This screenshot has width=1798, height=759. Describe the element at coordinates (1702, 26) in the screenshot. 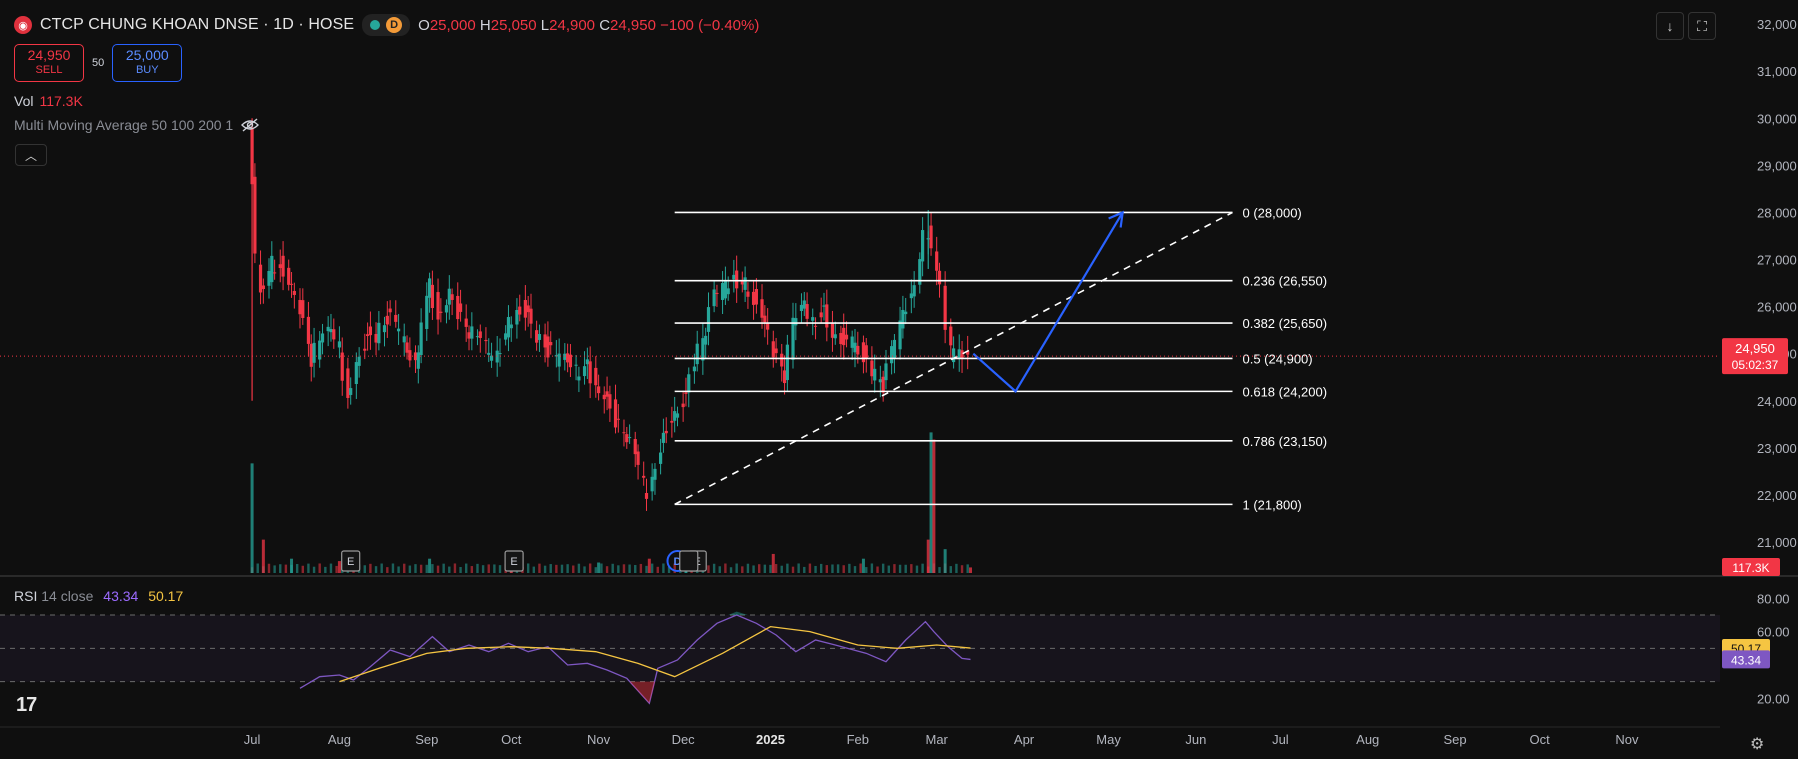

I see `fullscreen-button: ⛶` at that location.